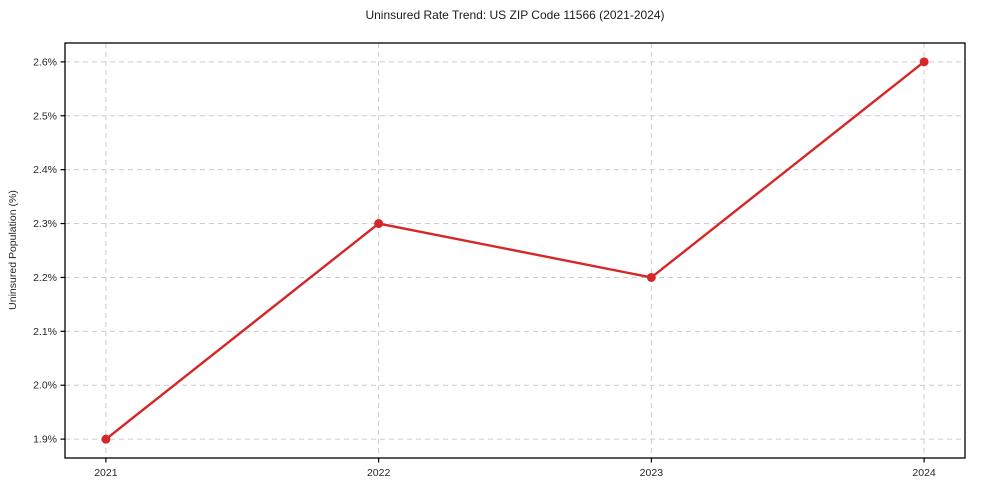 The width and height of the screenshot is (989, 490). I want to click on y-tick-label: 2.0%, so click(45, 386).